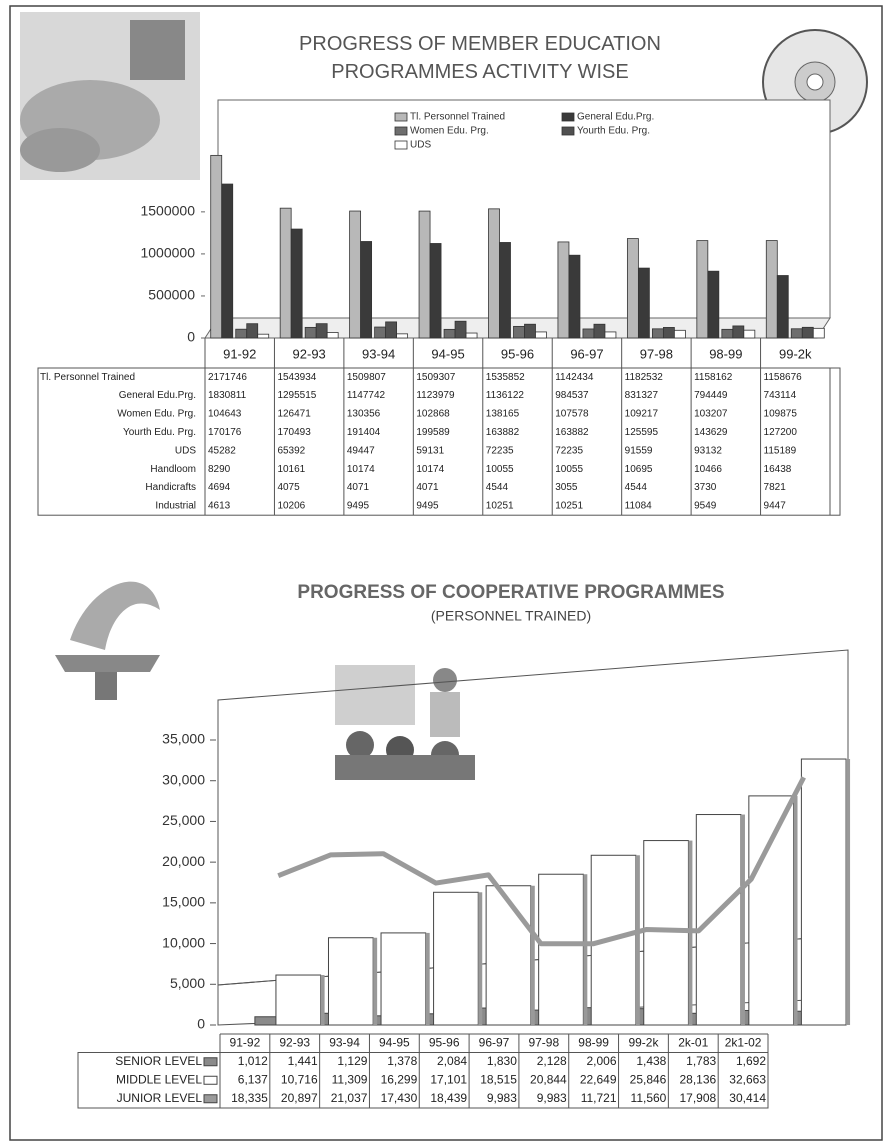  Describe the element at coordinates (711, 395) in the screenshot. I see `table-cell: 794449` at that location.